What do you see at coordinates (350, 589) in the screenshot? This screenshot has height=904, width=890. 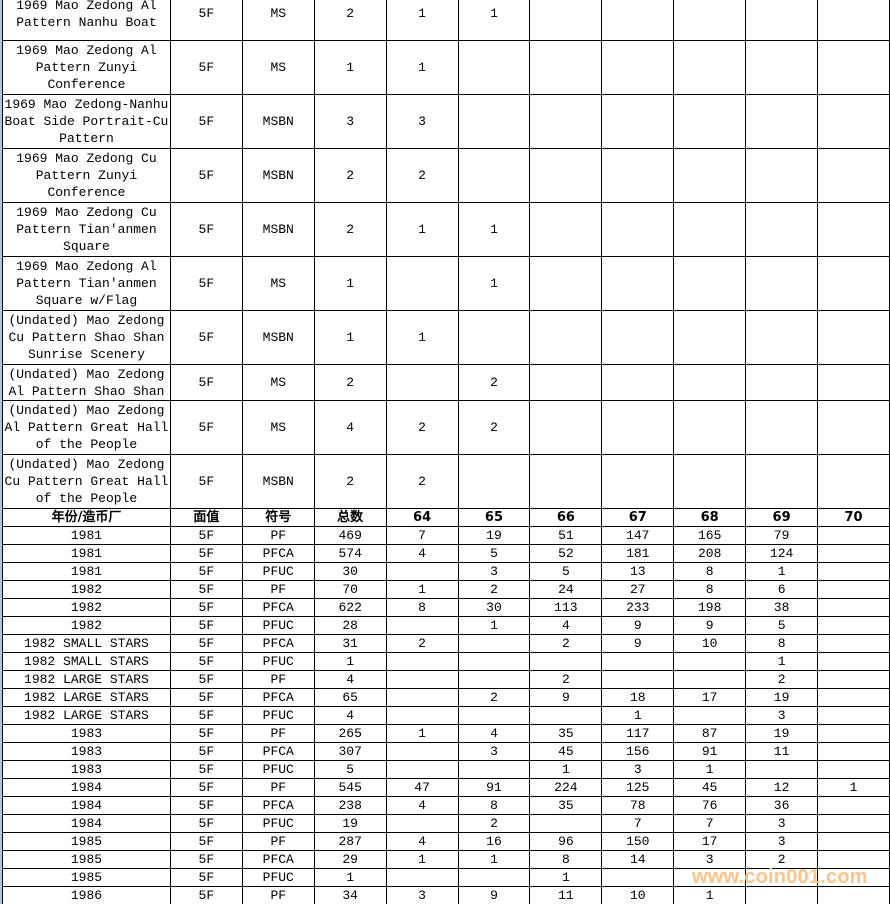 I see `cell-total: 70` at bounding box center [350, 589].